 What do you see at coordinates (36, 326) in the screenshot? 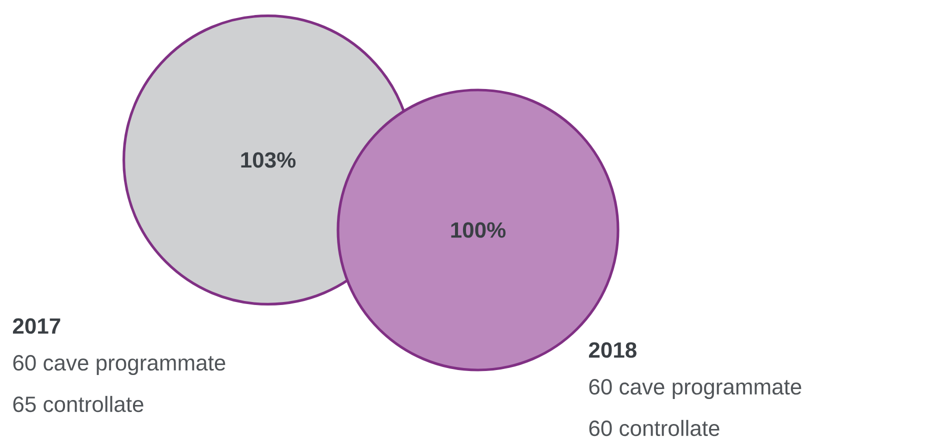
I see `category-label: 2017` at bounding box center [36, 326].